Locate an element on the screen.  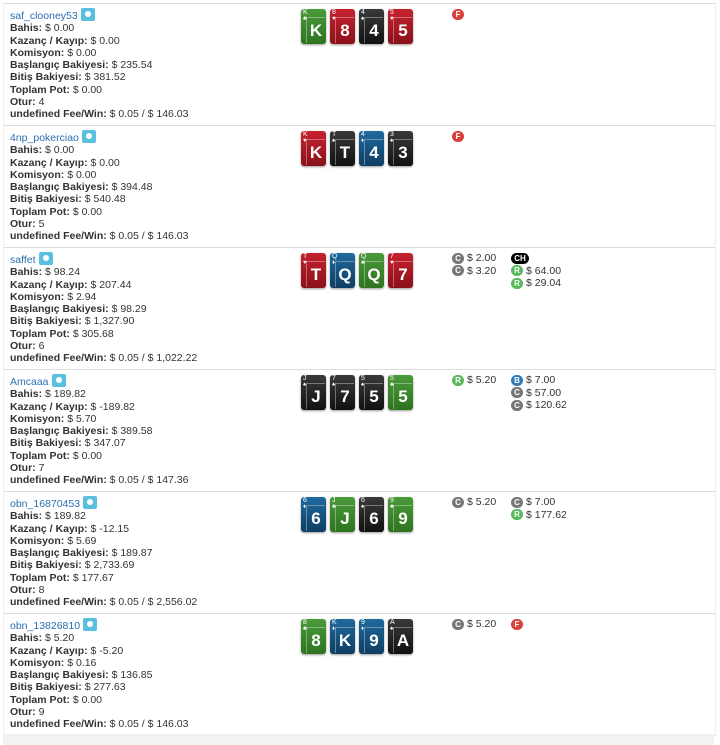
start-line: Başlangıç Bakiyesi: $ 394.48 is located at coordinates (99, 187).